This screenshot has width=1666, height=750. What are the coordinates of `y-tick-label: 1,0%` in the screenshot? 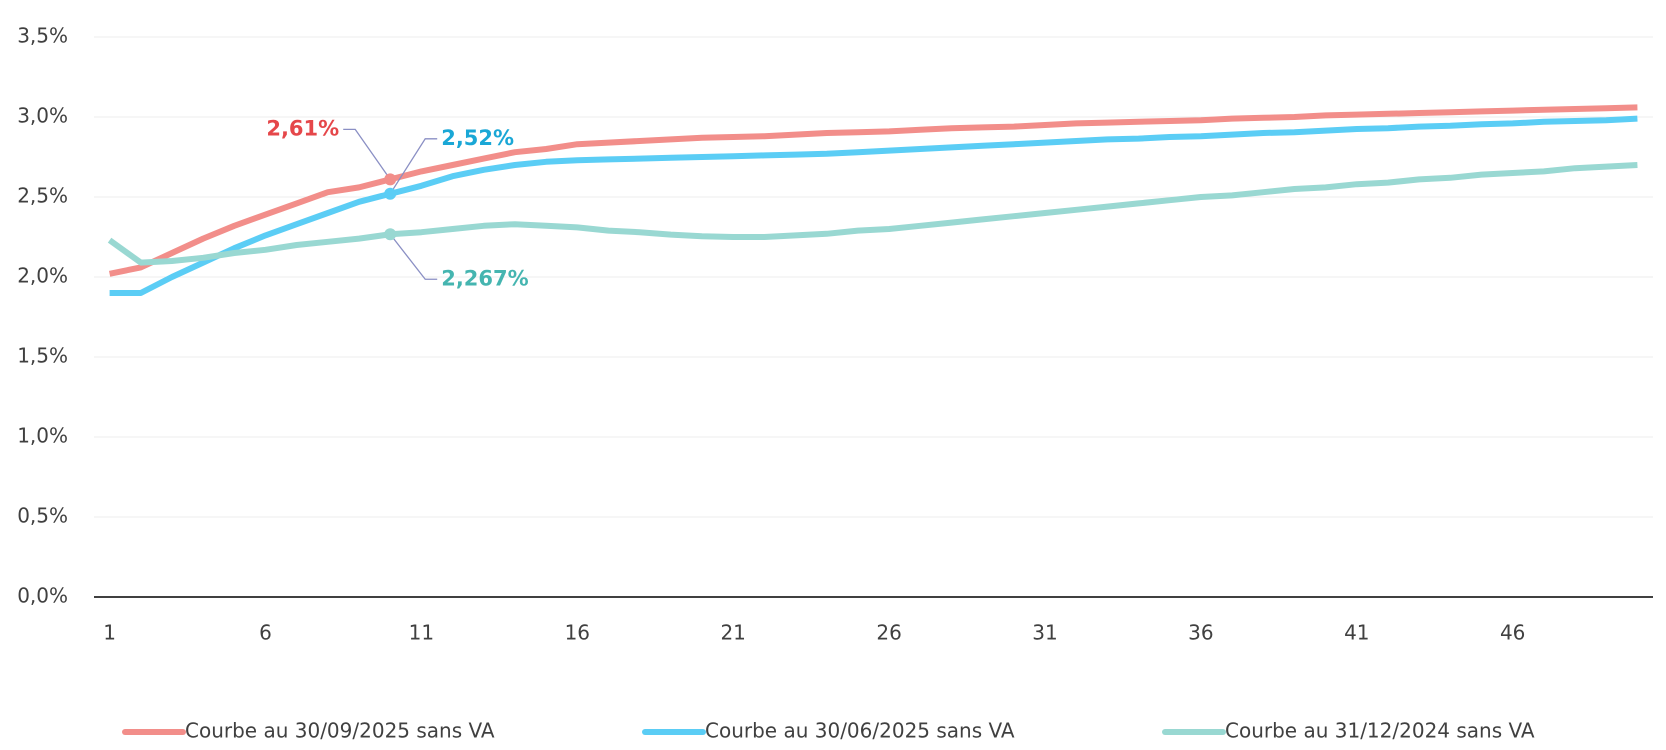 It's located at (42, 436).